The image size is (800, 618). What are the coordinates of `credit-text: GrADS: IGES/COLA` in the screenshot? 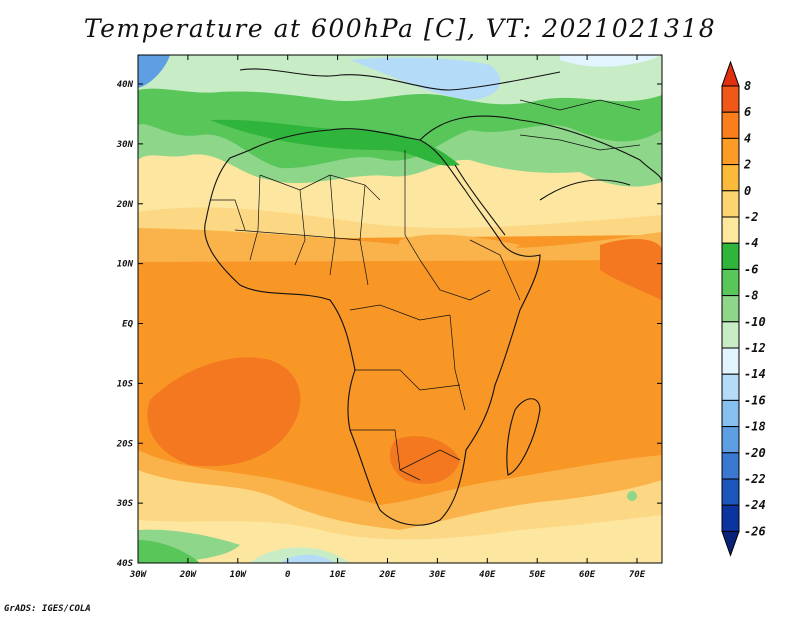 It's located at (47, 609).